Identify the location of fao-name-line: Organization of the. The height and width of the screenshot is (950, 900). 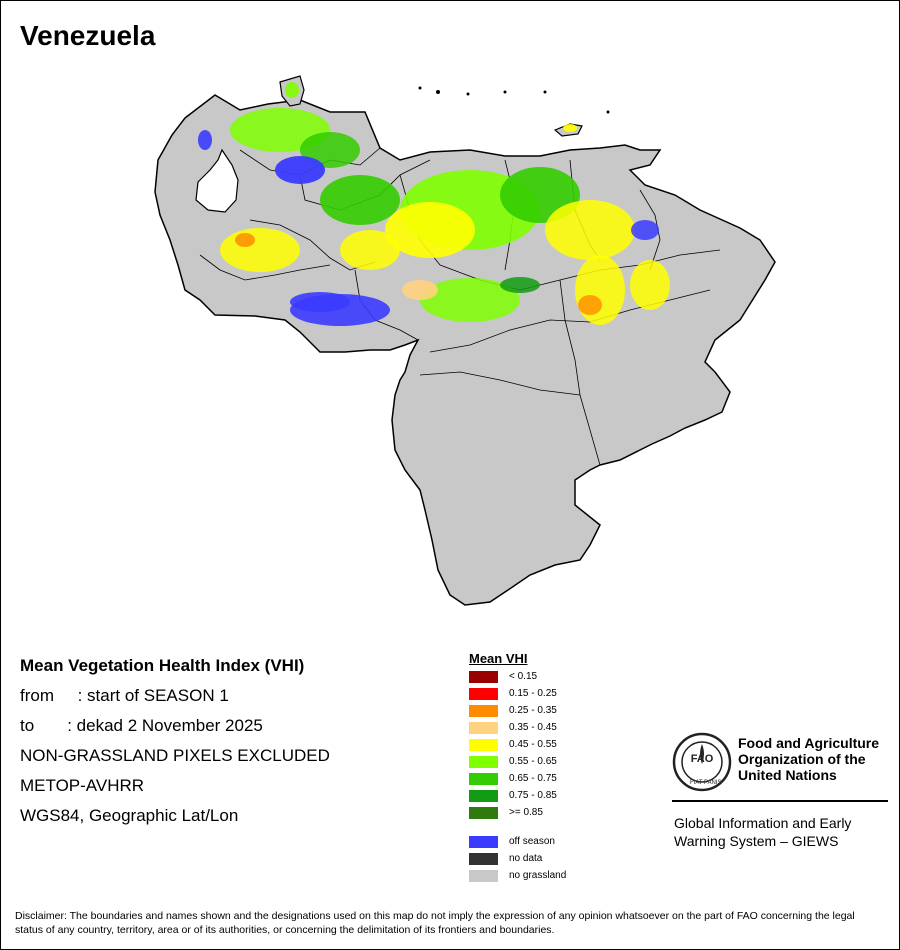
(802, 759).